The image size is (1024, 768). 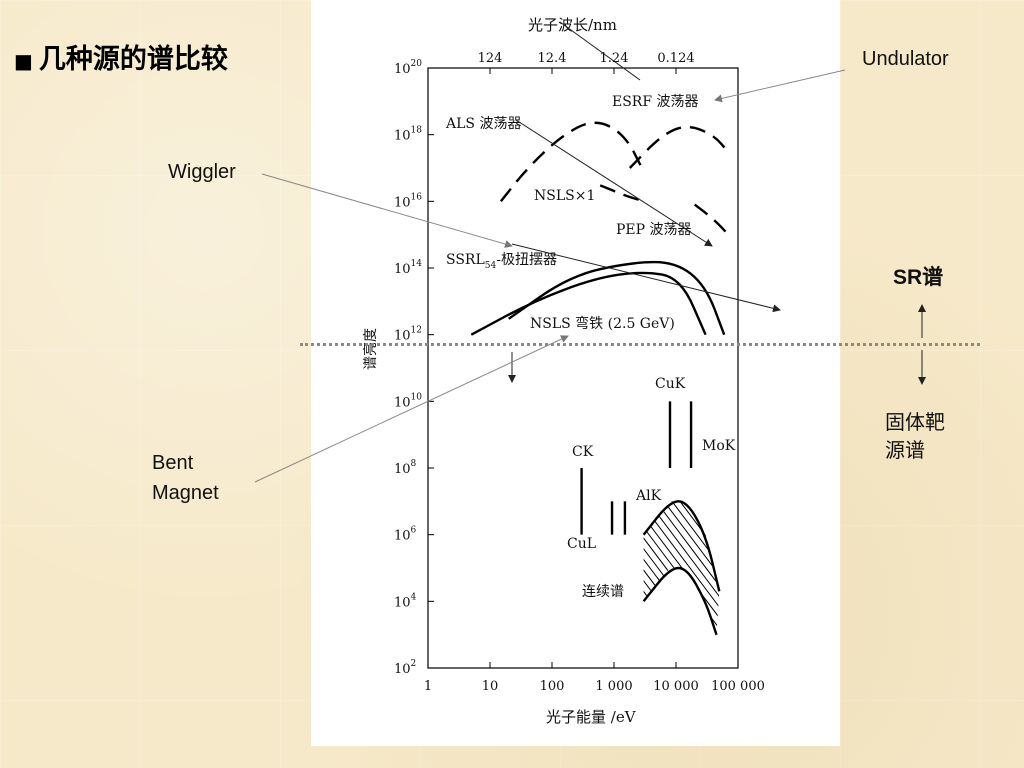 What do you see at coordinates (465, 260) in the screenshot?
I see `ann-ssrl-main: SSRL` at bounding box center [465, 260].